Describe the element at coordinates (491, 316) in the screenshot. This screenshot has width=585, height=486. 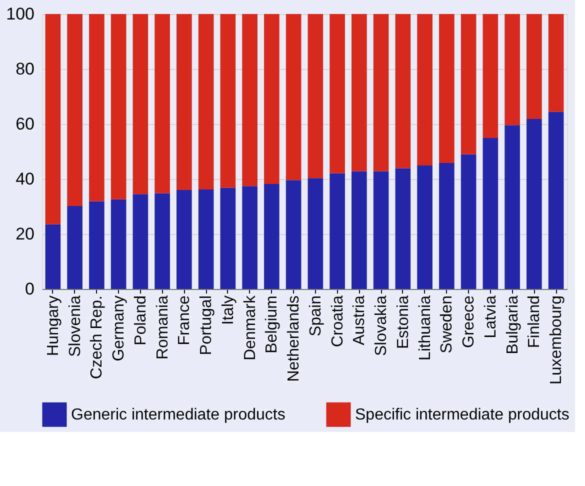
I see `x-tick-label: Latvia` at that location.